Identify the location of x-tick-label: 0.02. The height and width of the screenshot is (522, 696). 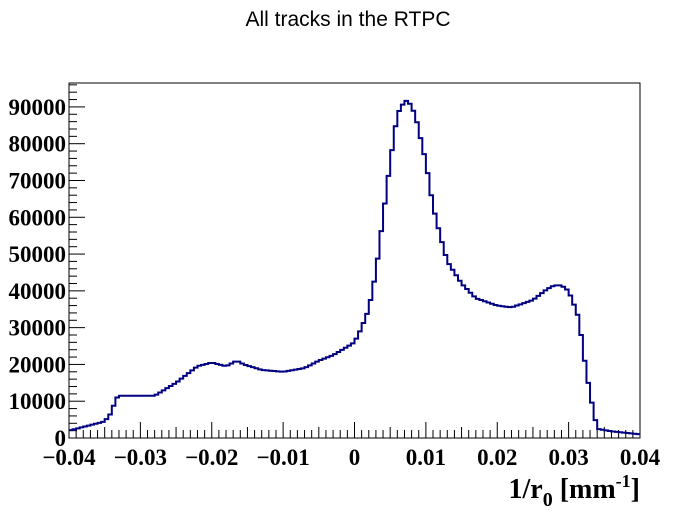
(497, 457).